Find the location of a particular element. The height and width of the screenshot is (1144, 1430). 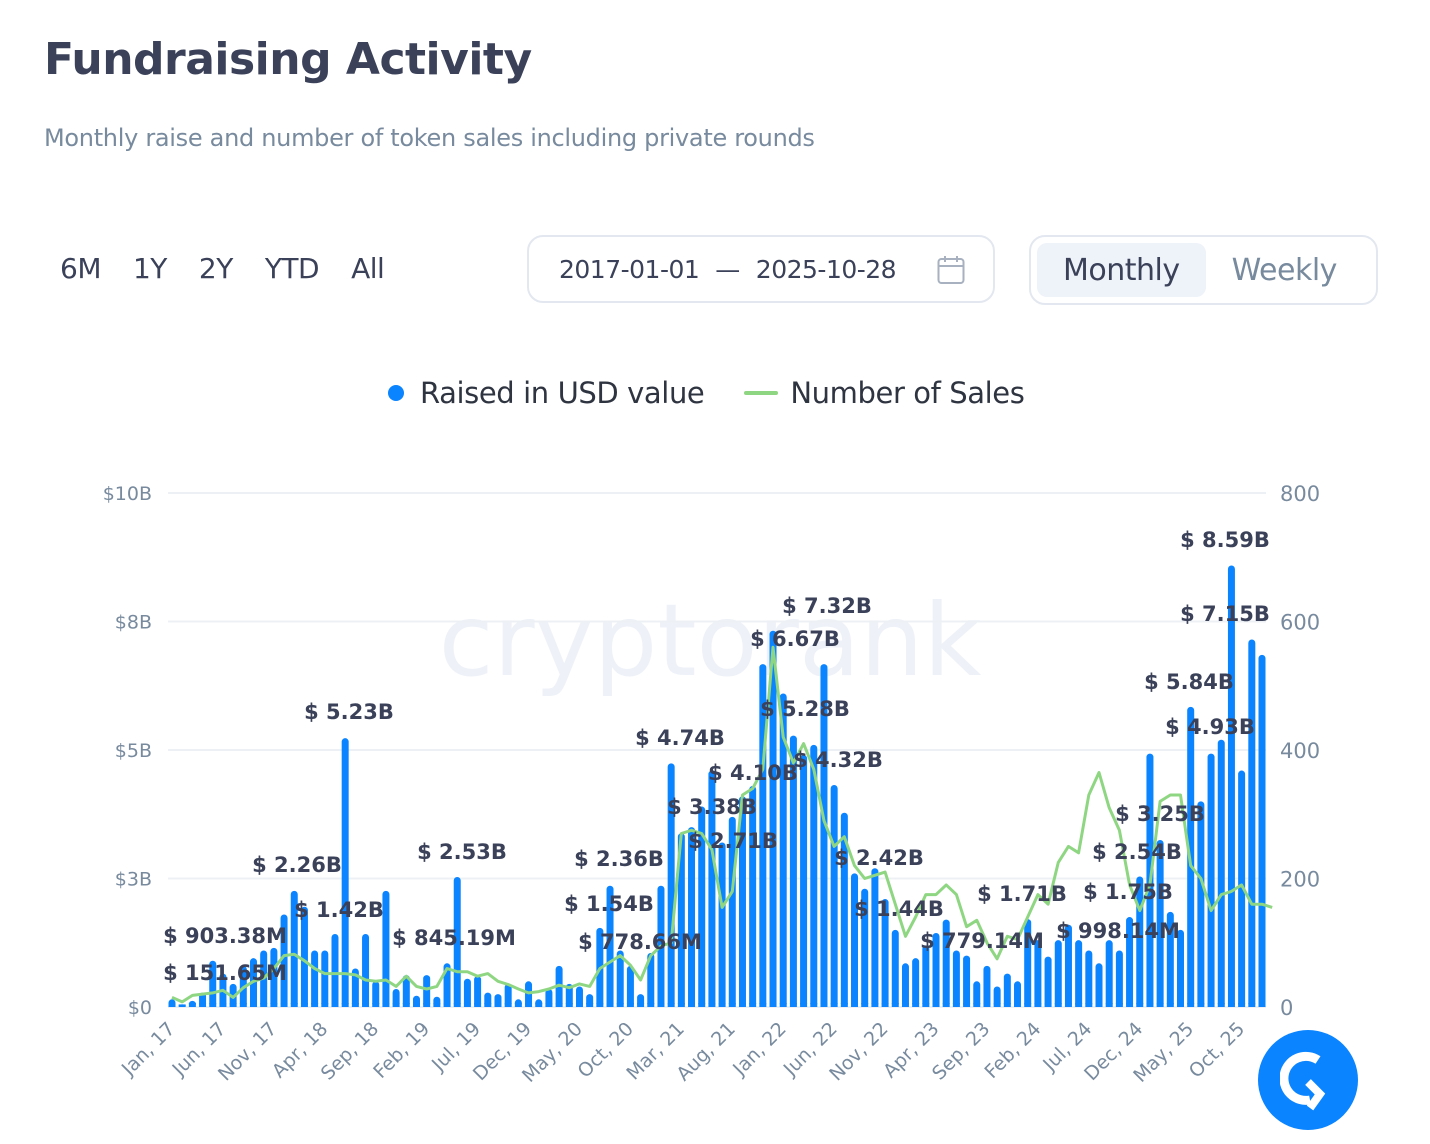

data-label: $ 4.32B is located at coordinates (838, 760).